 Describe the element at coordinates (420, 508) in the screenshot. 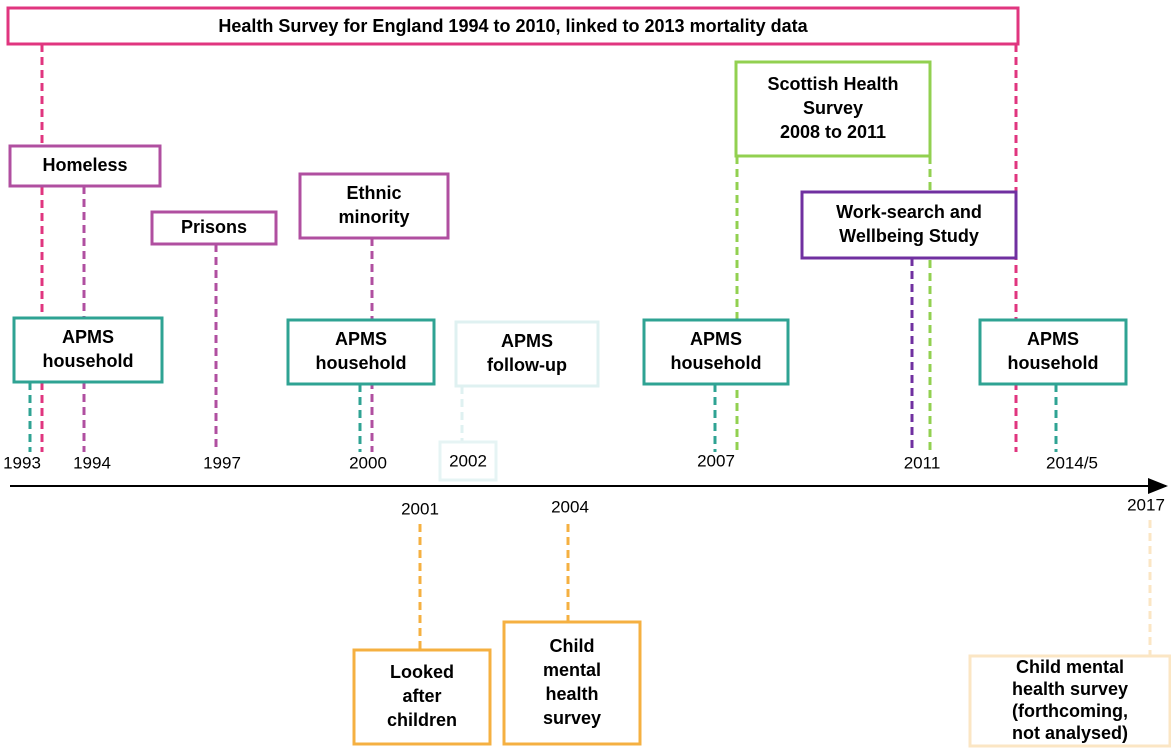

I see `year-label: 2001` at that location.